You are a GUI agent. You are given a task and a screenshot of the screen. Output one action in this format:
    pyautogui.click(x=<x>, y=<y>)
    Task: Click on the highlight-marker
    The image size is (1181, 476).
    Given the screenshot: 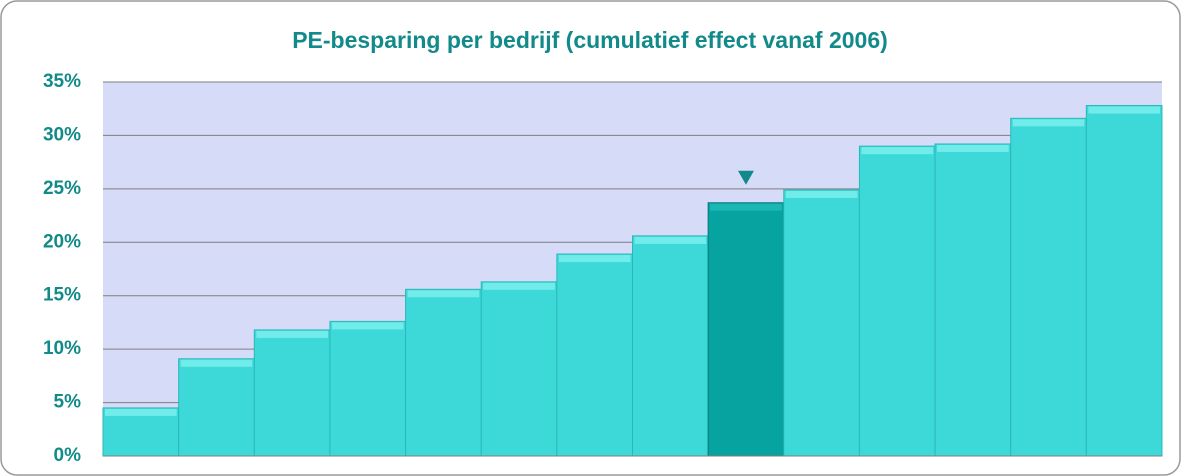 What is the action you would take?
    pyautogui.click(x=745, y=177)
    